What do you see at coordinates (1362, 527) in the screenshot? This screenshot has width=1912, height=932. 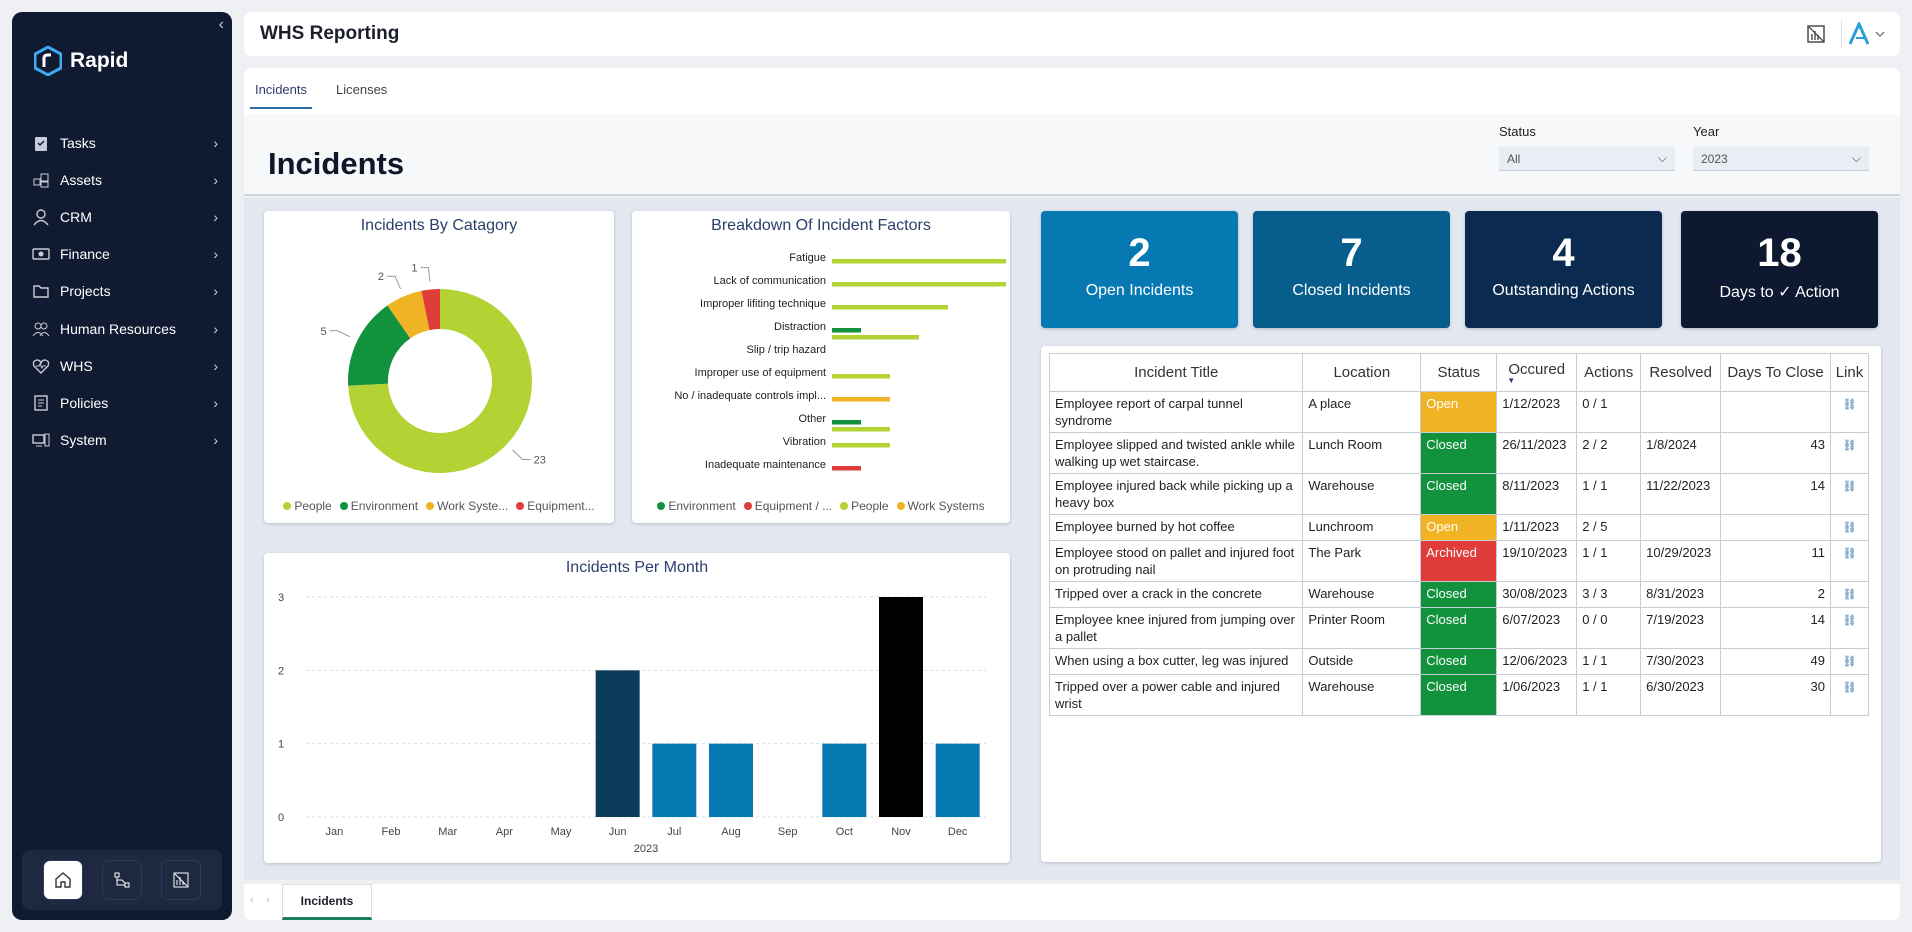 I see `cell-location: Lunchroom` at bounding box center [1362, 527].